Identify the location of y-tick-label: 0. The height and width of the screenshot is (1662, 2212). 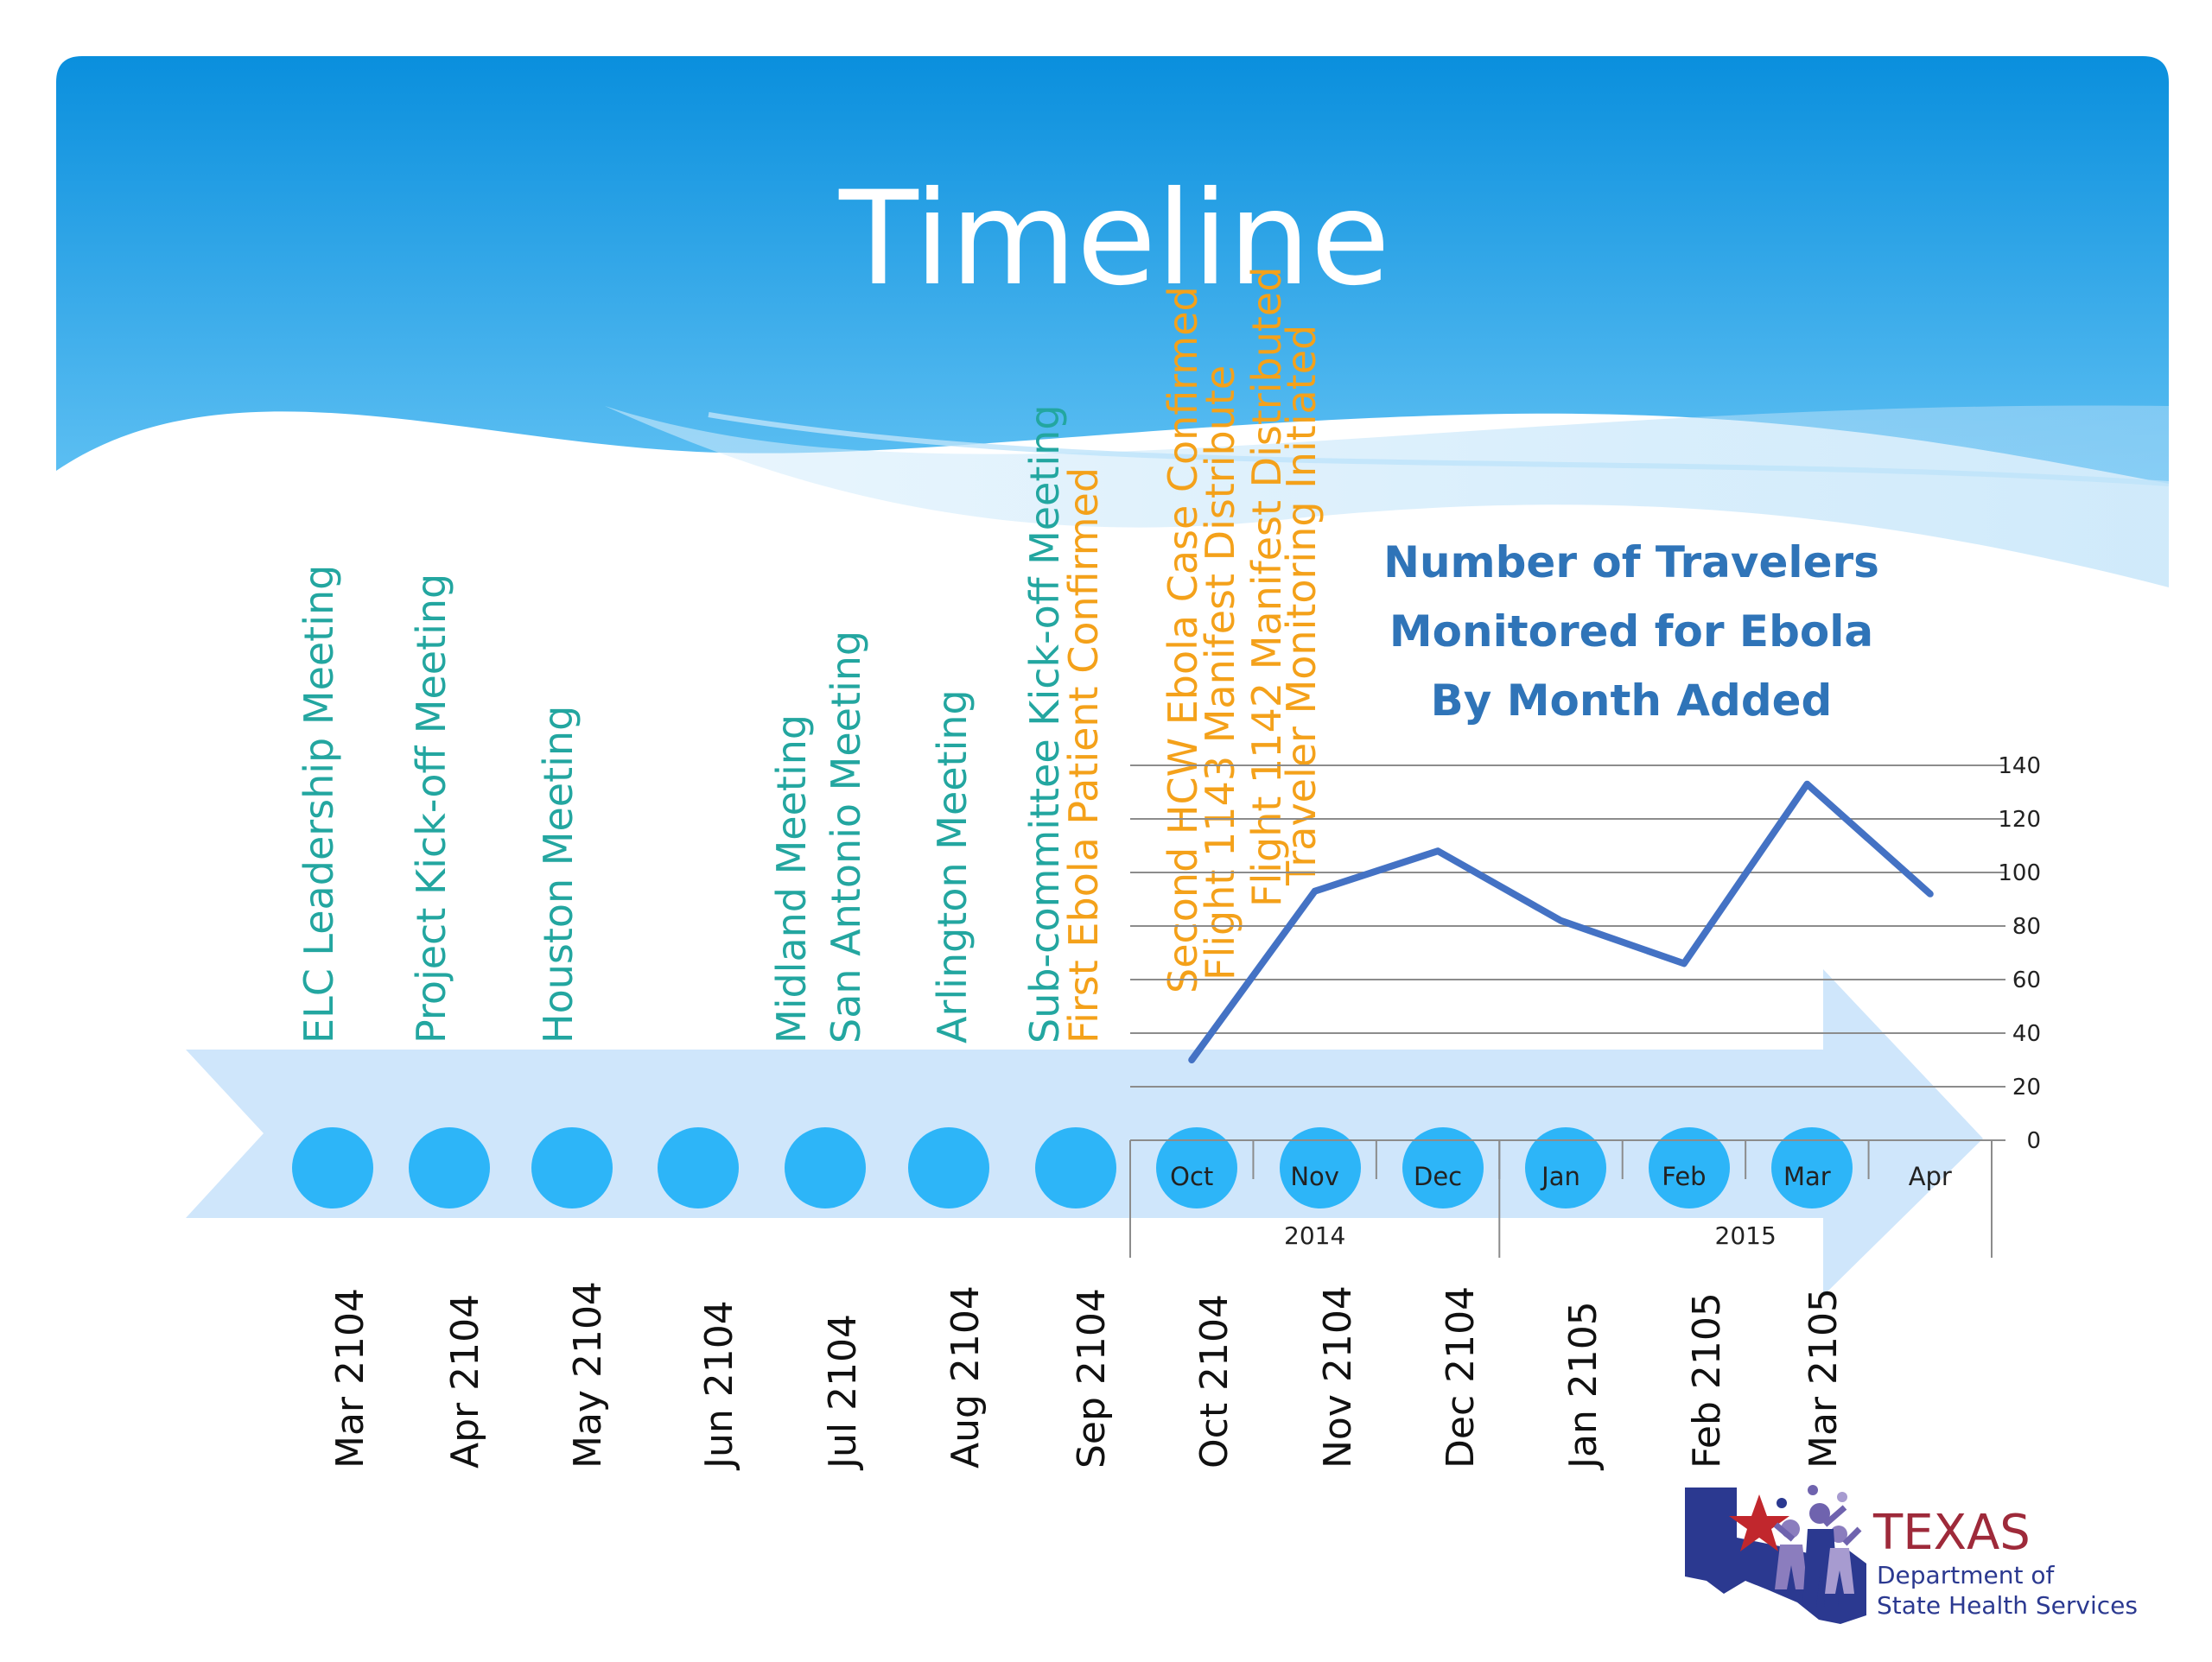
(2033, 1141).